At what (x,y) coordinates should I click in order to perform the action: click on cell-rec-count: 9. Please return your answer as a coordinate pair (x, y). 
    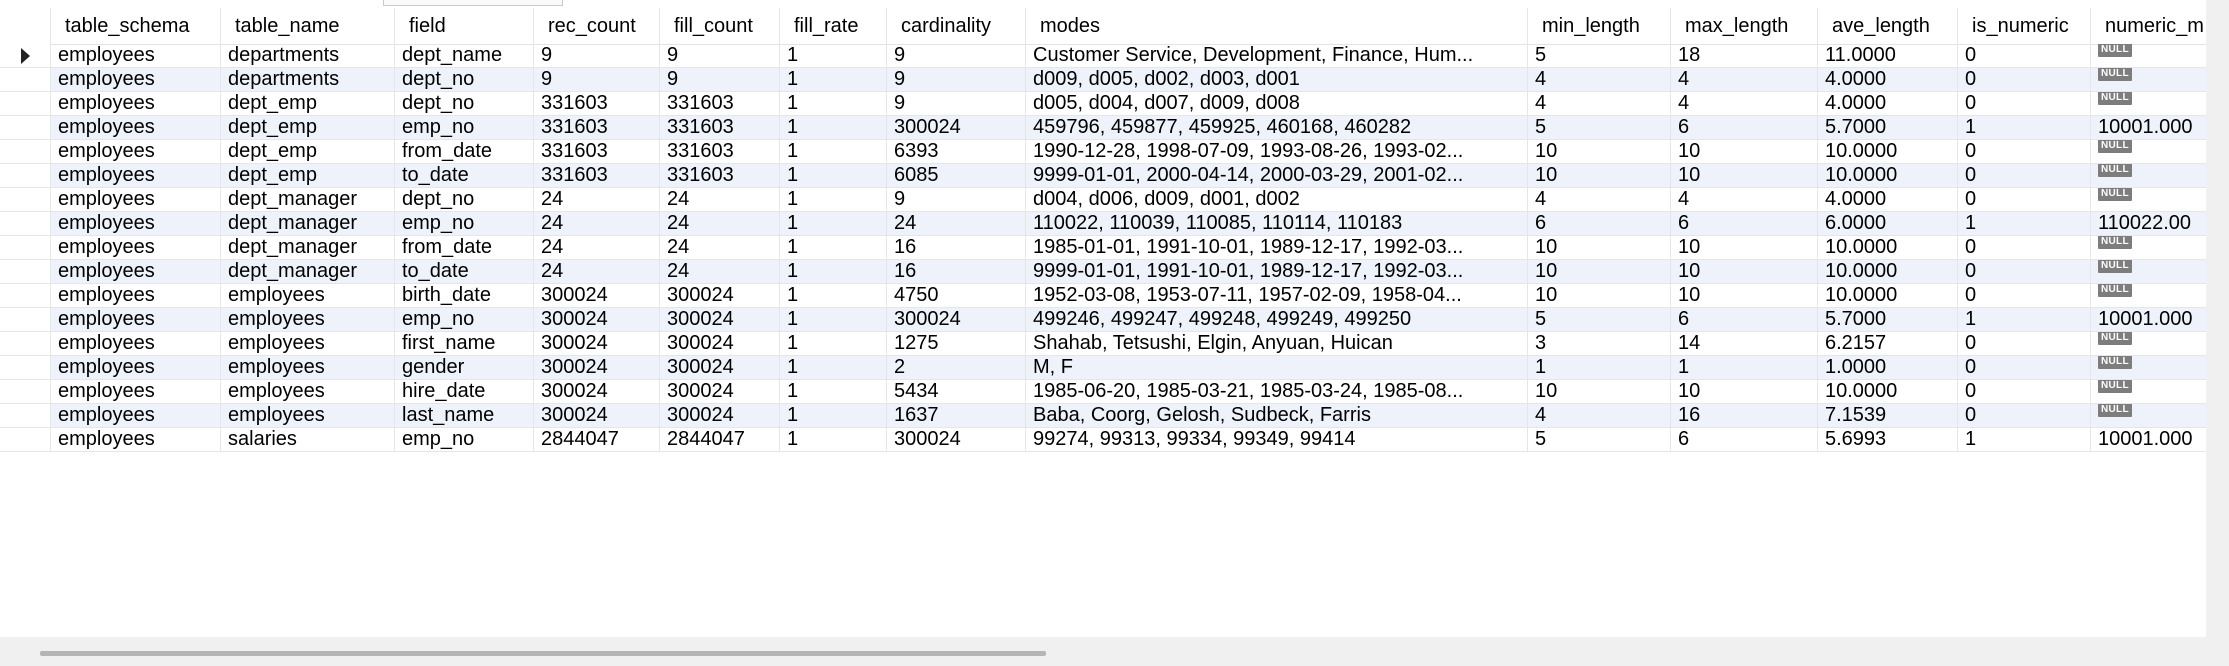
    Looking at the image, I should click on (597, 80).